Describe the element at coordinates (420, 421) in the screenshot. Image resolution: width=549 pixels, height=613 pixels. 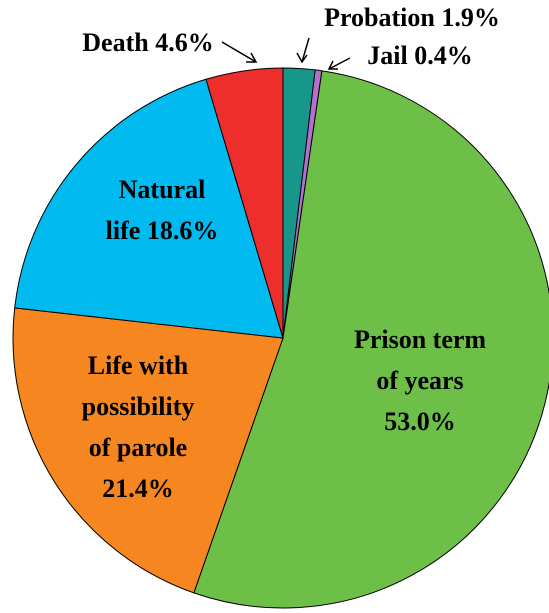
I see `slice-label: 53.0%` at that location.